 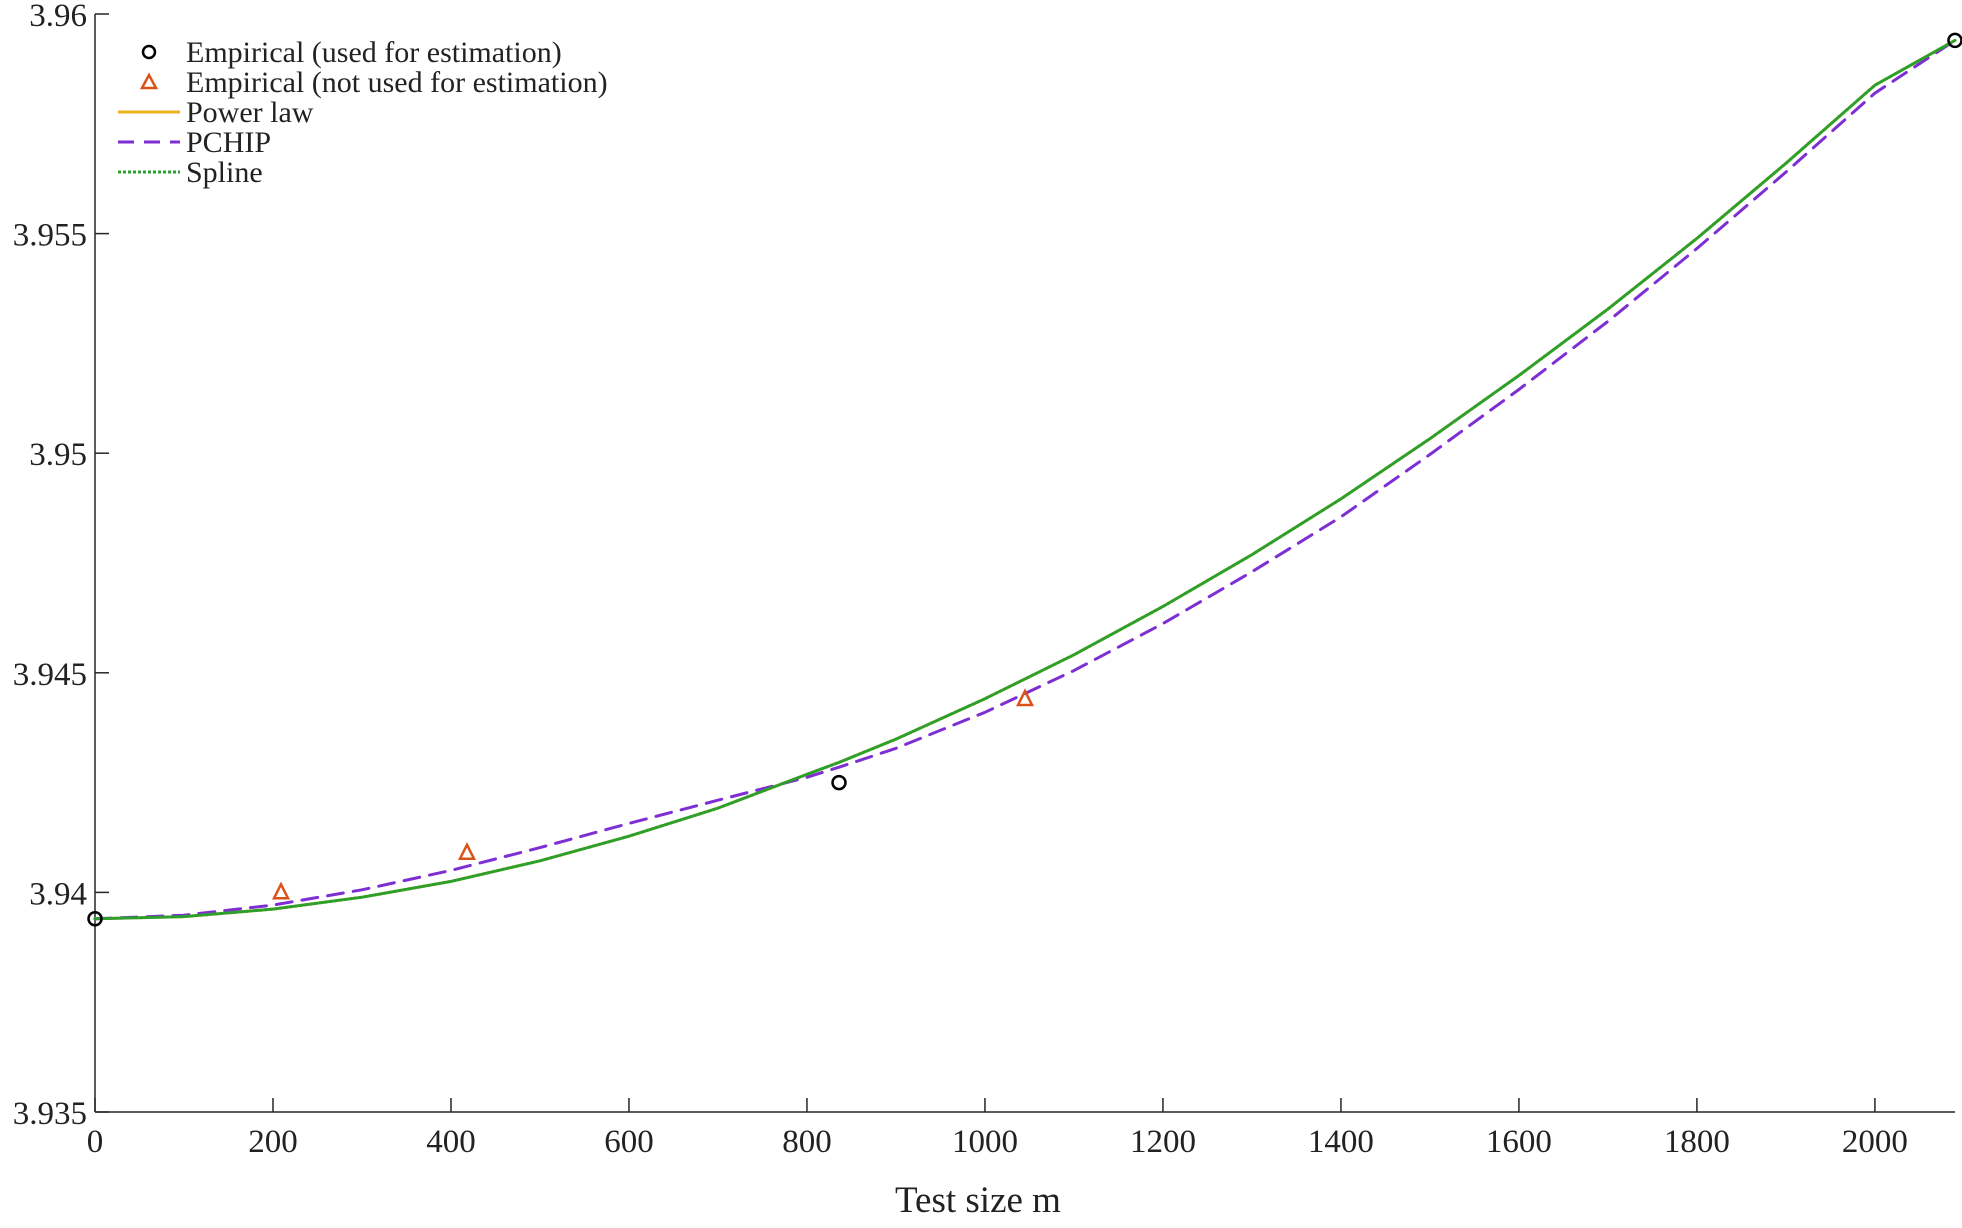 I want to click on y-tick-label: 3.945, so click(x=50, y=675).